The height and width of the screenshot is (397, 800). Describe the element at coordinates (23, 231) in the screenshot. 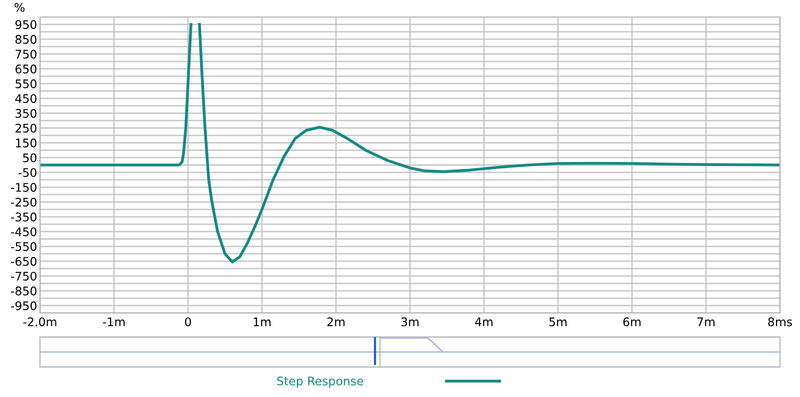

I see `y-tick-label: -450` at that location.